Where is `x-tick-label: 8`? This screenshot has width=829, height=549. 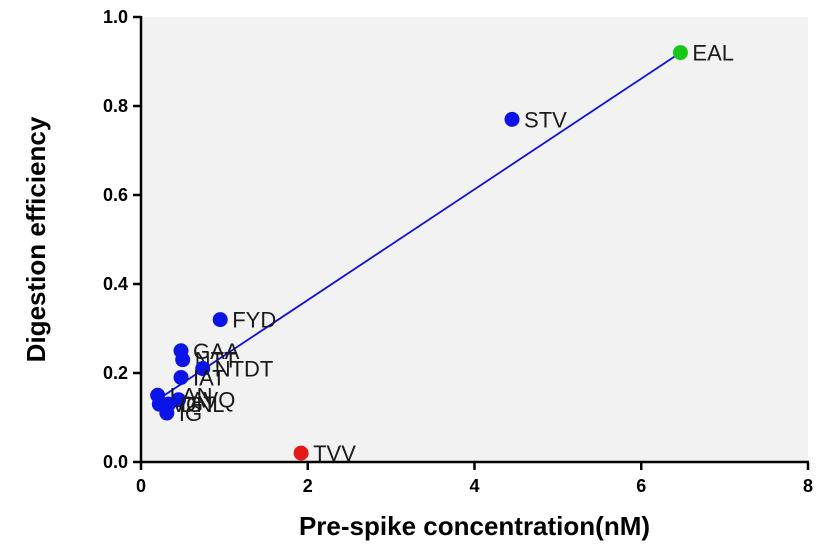 x-tick-label: 8 is located at coordinates (808, 486).